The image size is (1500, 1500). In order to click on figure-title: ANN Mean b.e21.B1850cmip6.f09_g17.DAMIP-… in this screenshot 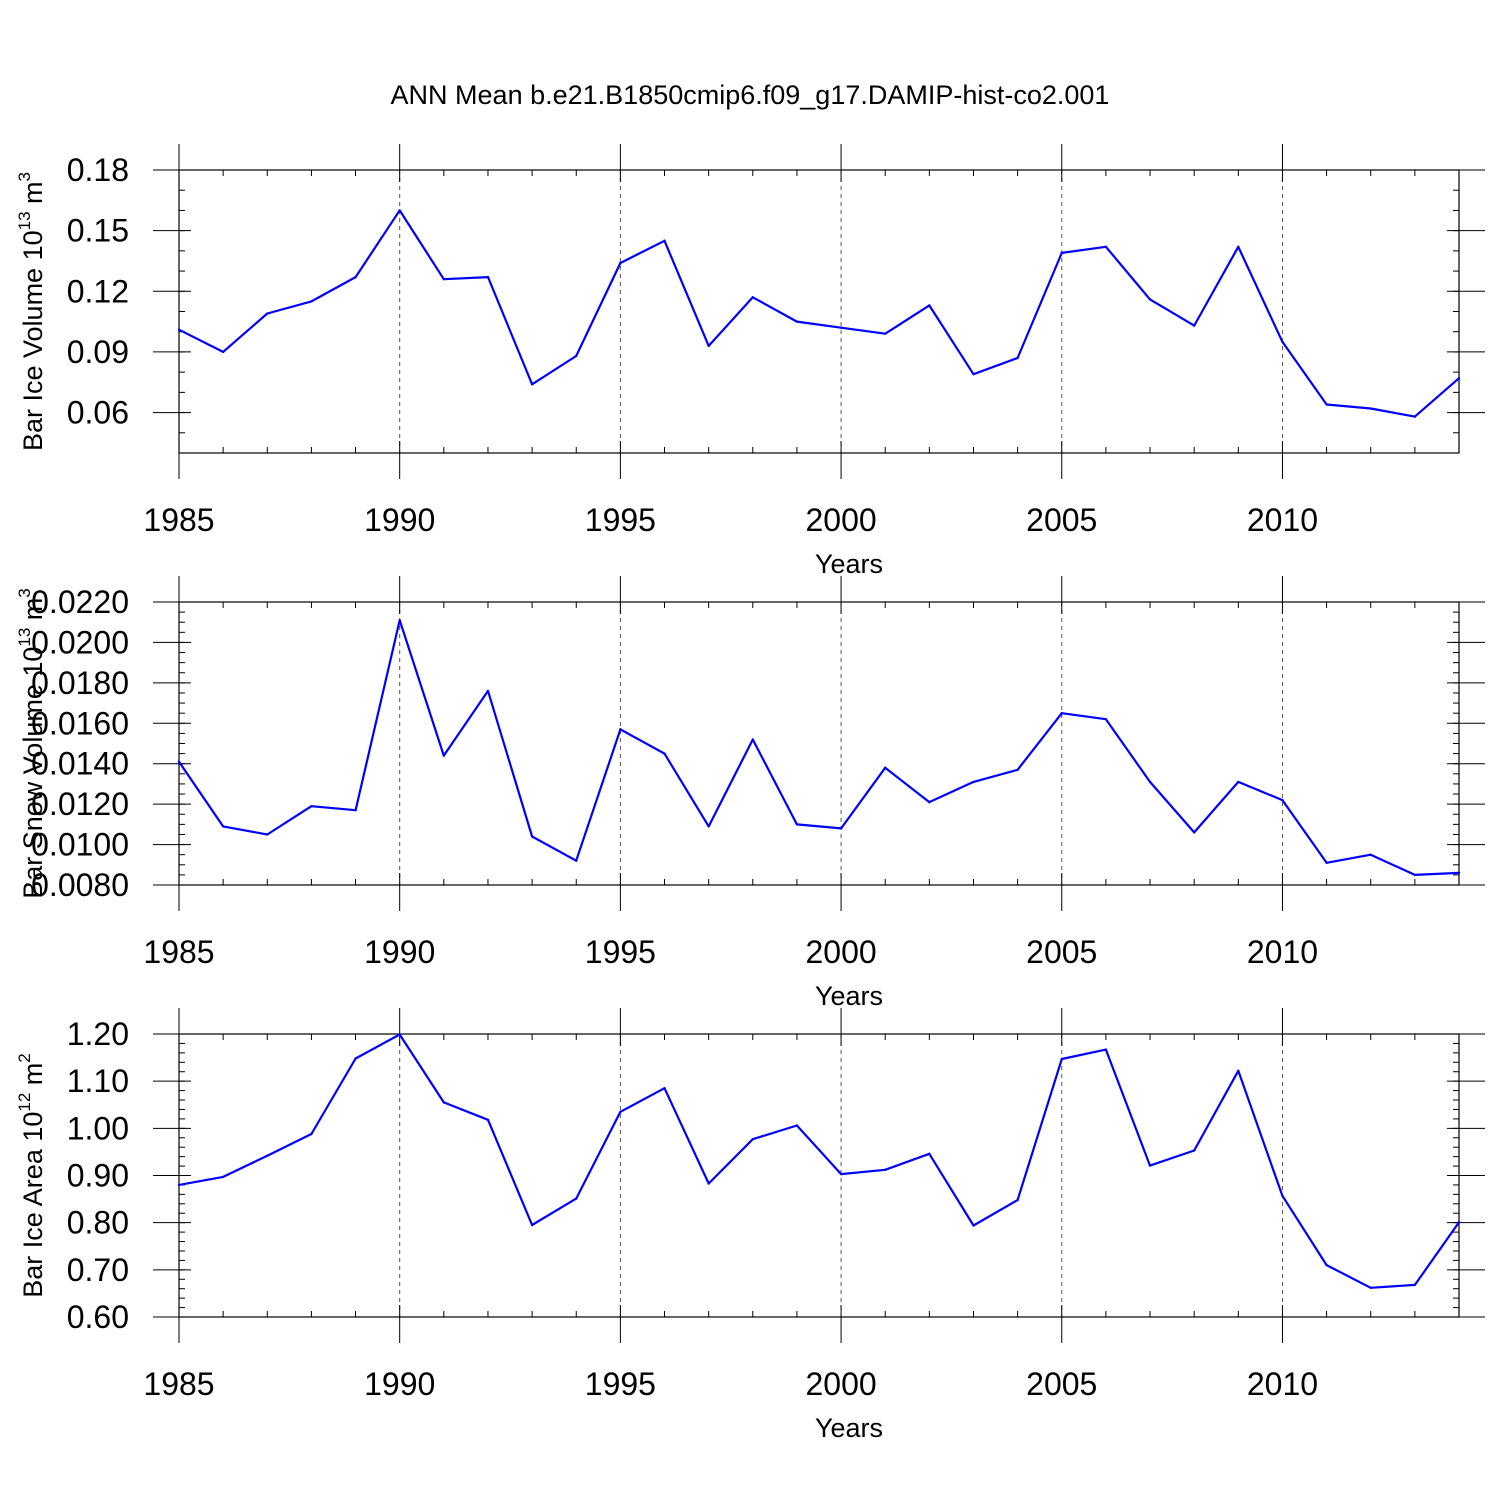, I will do `click(750, 95)`.